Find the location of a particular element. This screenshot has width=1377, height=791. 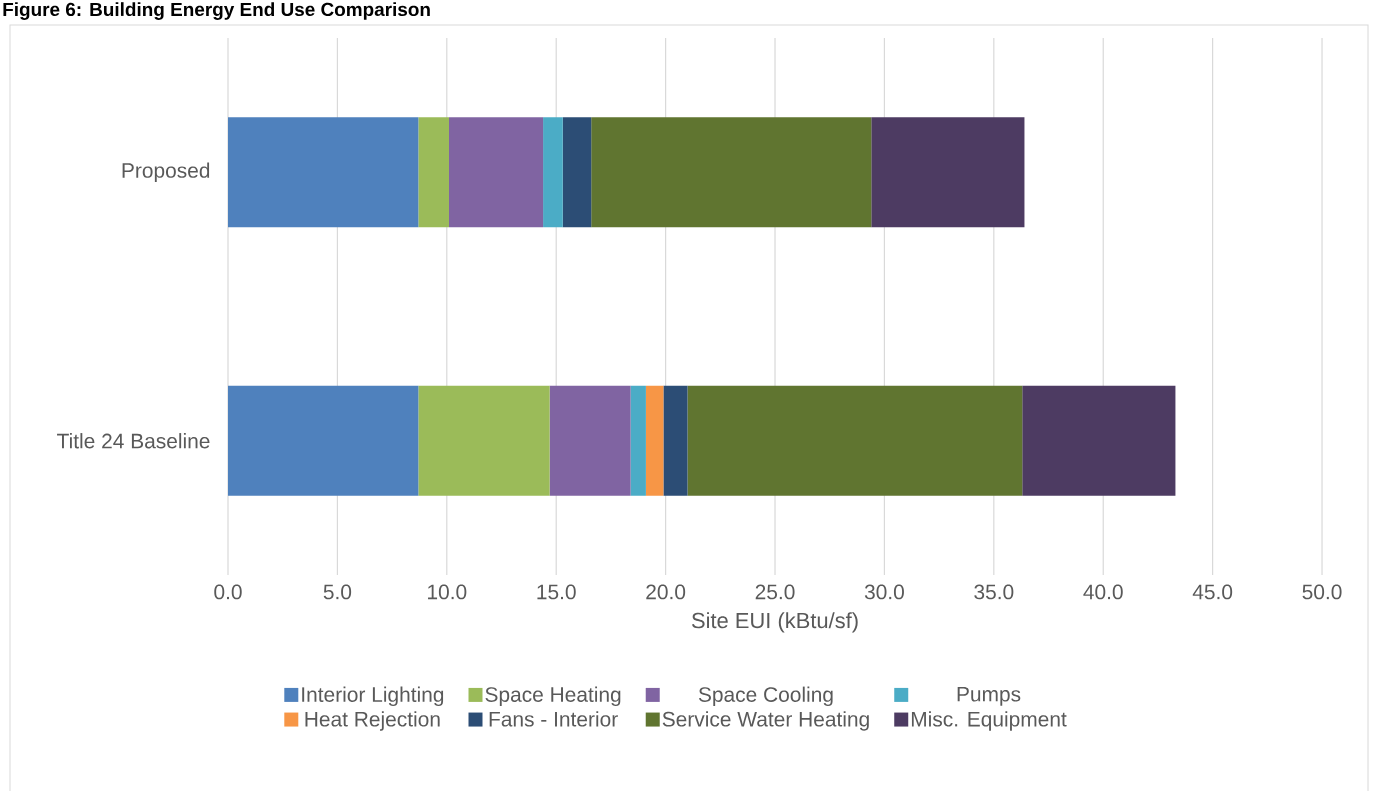

legend-label: Space Heating is located at coordinates (553, 696).